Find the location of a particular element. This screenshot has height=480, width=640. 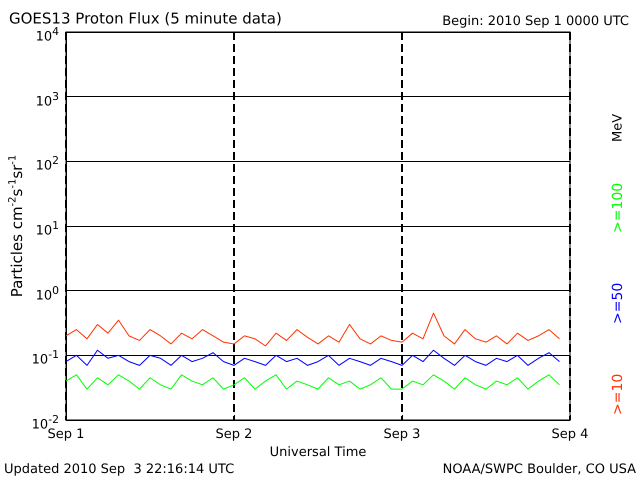

x-tick-label: Sep 3 is located at coordinates (402, 434).